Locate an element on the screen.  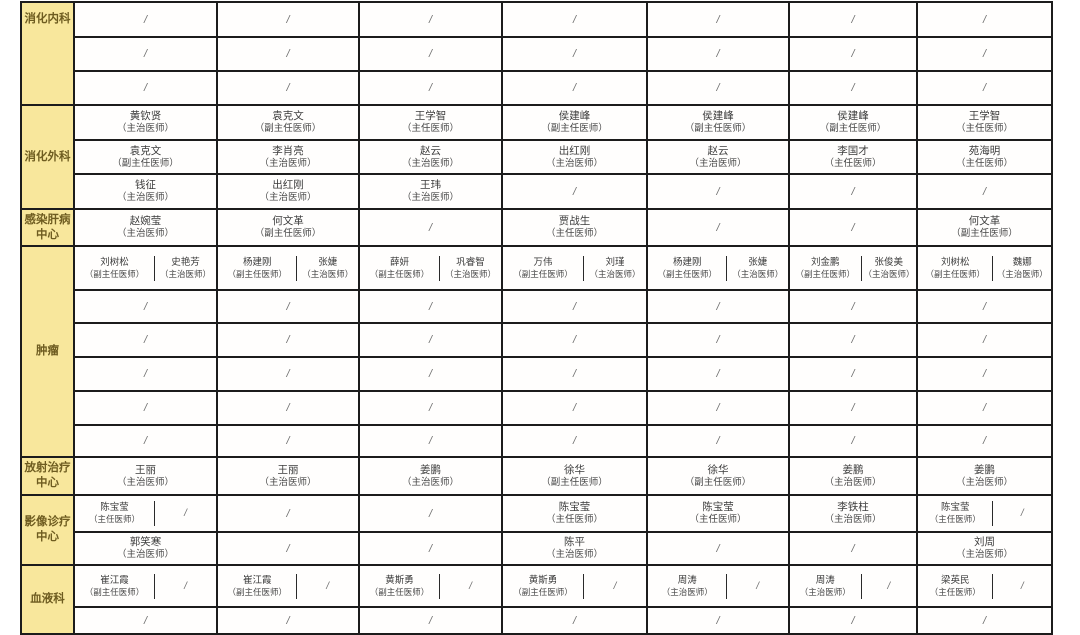
split-box: 陈宝莹 （主任医师） / is located at coordinates (984, 513).